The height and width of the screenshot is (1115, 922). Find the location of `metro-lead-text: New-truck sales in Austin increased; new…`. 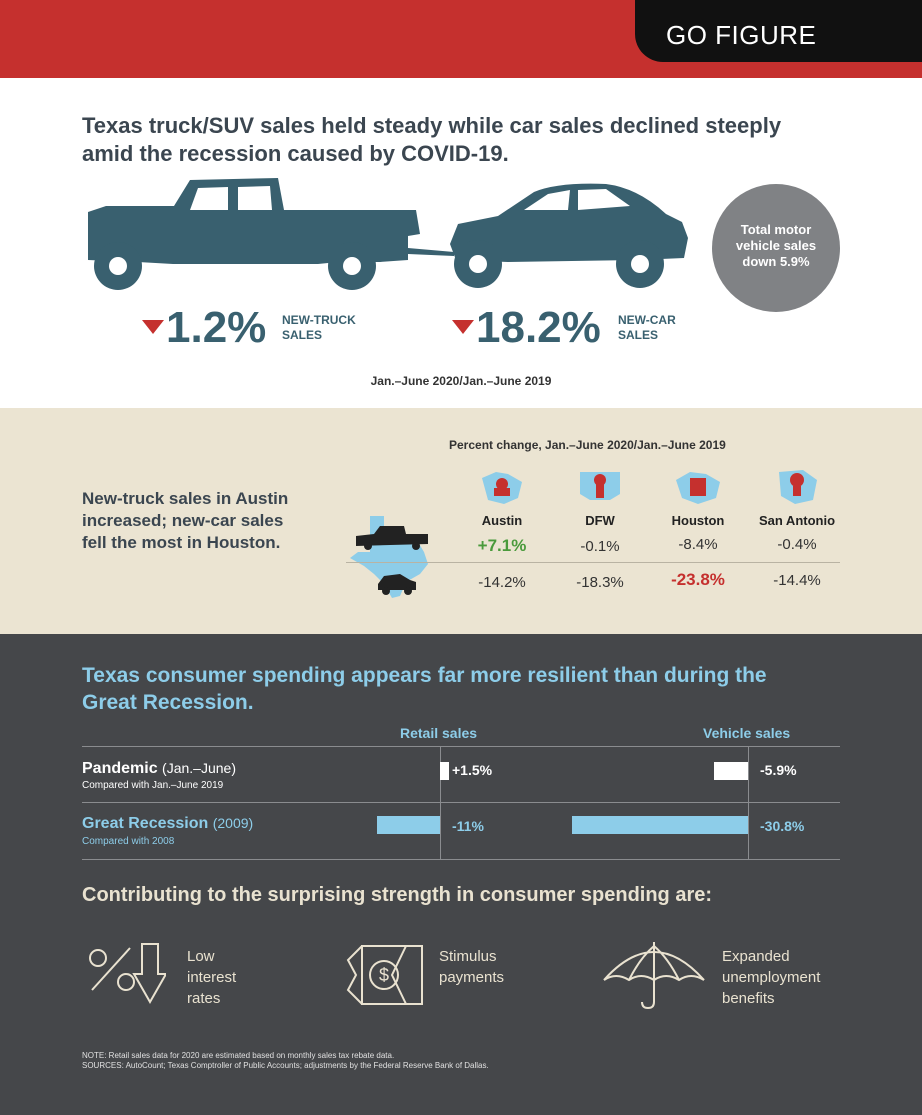

metro-lead-text: New-truck sales in Austin increased; new… is located at coordinates (185, 520).